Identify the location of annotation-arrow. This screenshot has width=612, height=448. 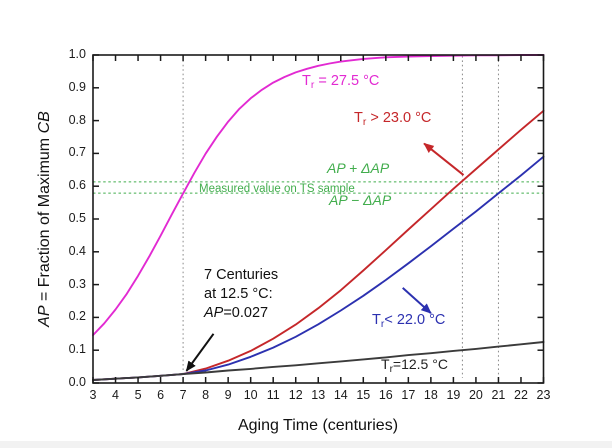
(200, 352).